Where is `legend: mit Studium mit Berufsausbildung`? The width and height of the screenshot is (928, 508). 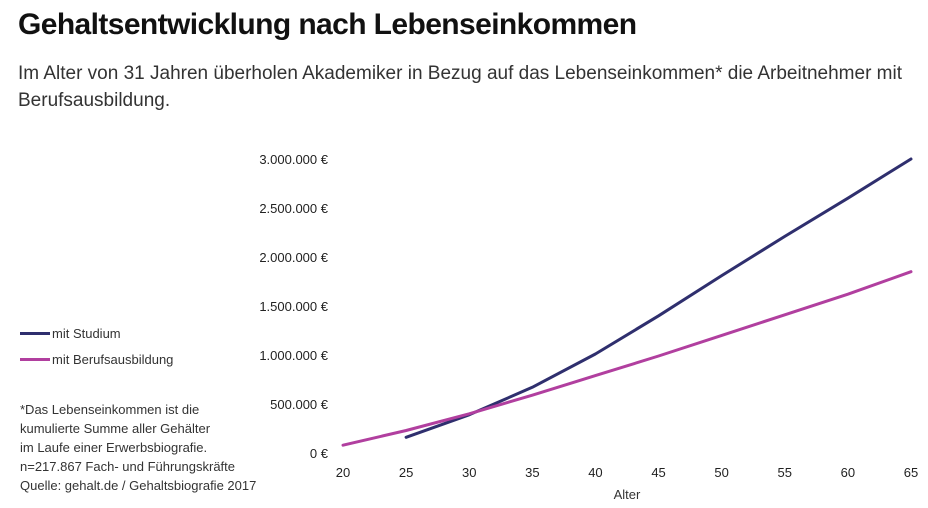
legend: mit Studium mit Berufsausbildung is located at coordinates (96, 346).